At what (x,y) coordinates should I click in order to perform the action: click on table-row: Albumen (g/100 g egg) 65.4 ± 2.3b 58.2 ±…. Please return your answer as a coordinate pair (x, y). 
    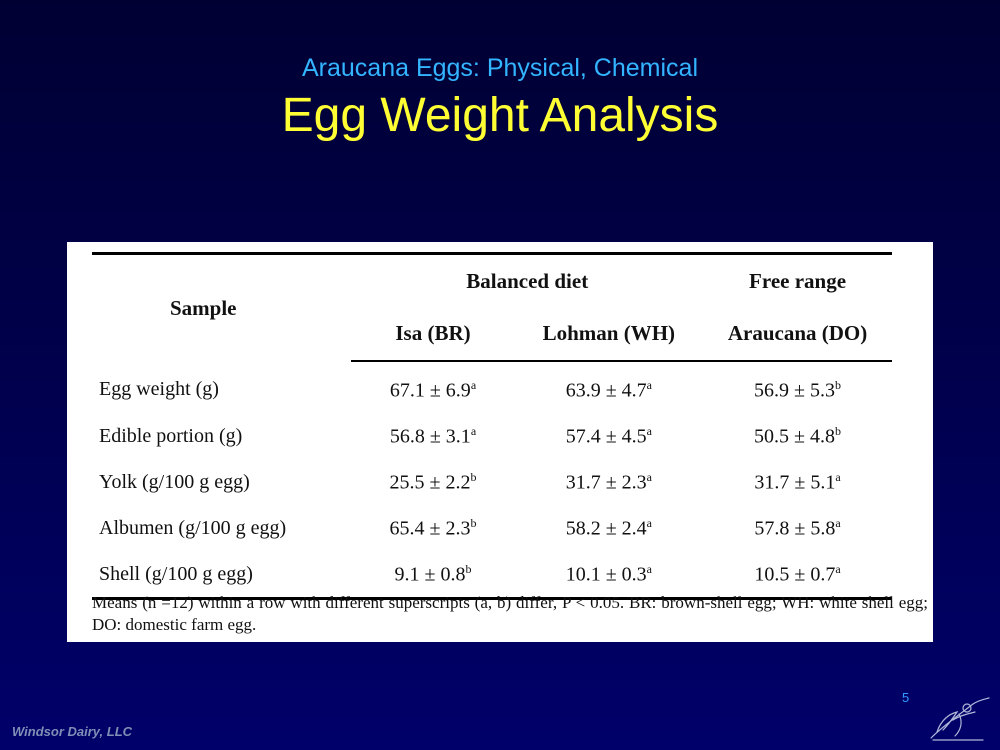
    Looking at the image, I should click on (492, 528).